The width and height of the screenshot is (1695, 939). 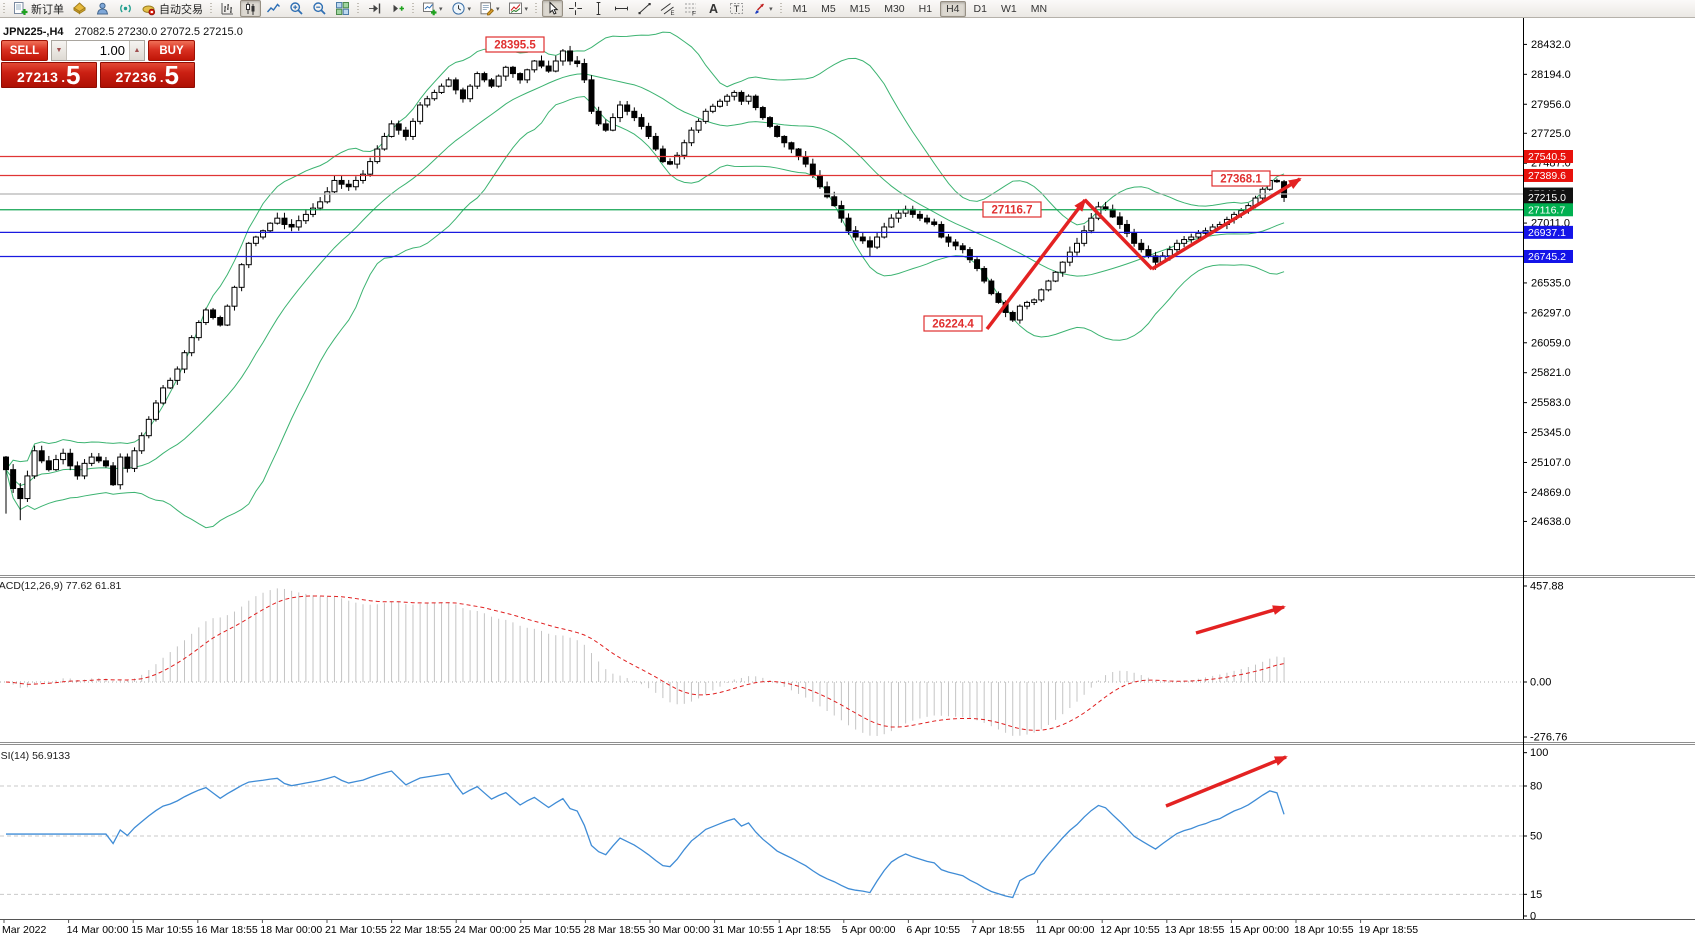 What do you see at coordinates (61, 586) in the screenshot?
I see `macd-indicator-label: MACD(12,26,9) 77.62 61.81` at bounding box center [61, 586].